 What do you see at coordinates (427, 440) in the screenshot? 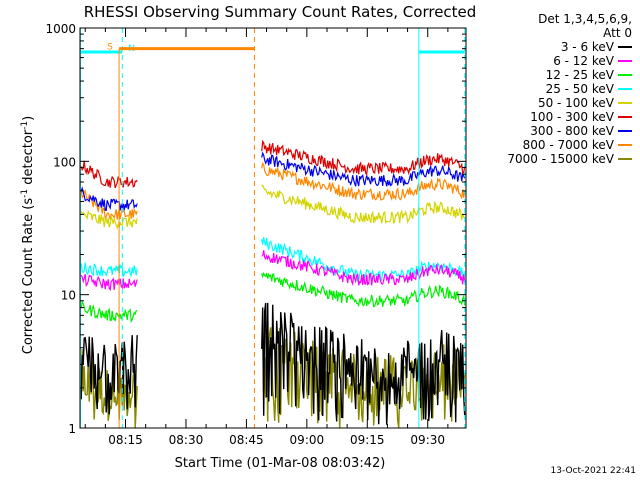
I see `x-tick-label: 09:30` at bounding box center [427, 440].